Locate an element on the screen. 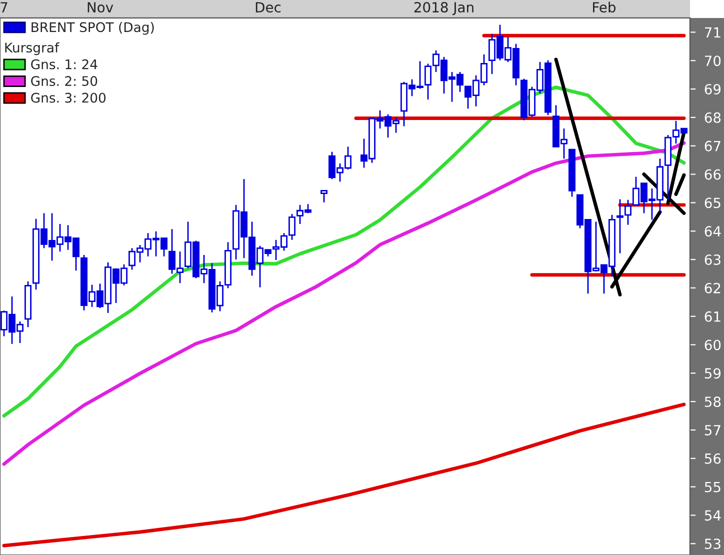  legend-label: Gns. 1: 24 is located at coordinates (64, 64).